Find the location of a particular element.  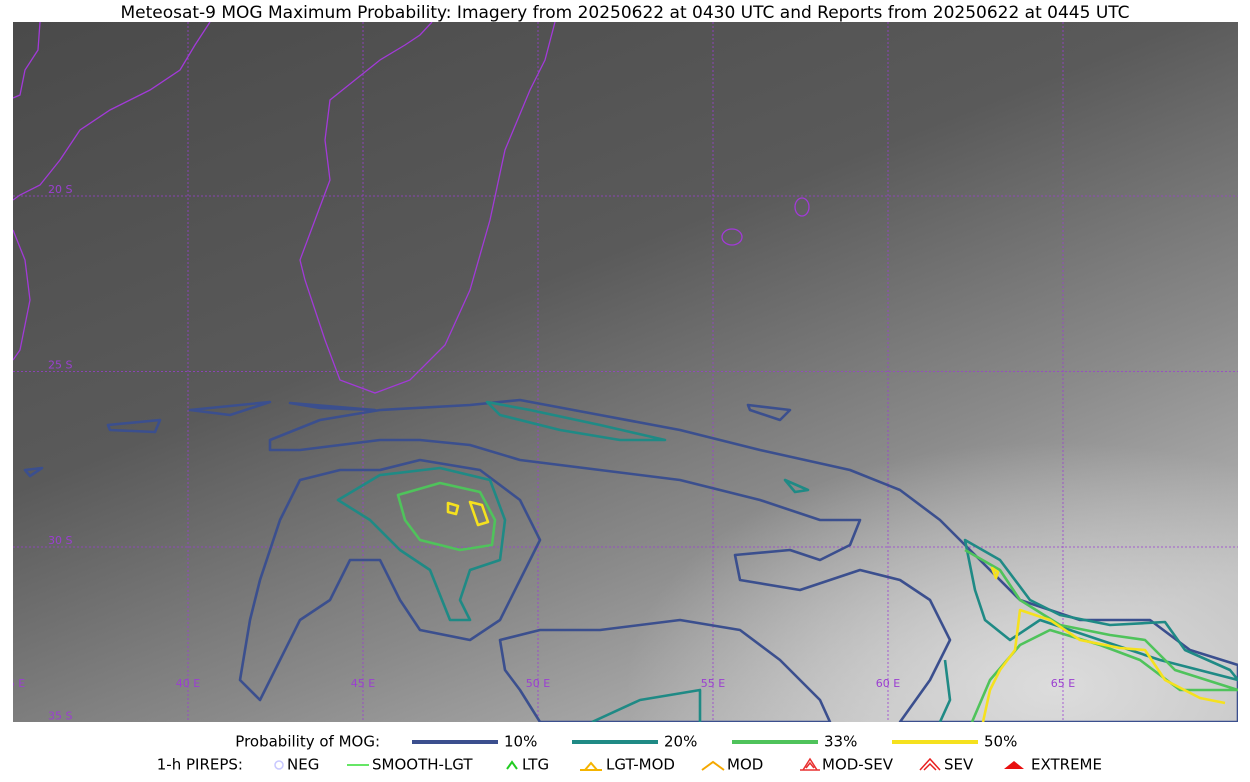

legend-label: 33% is located at coordinates (840, 742).